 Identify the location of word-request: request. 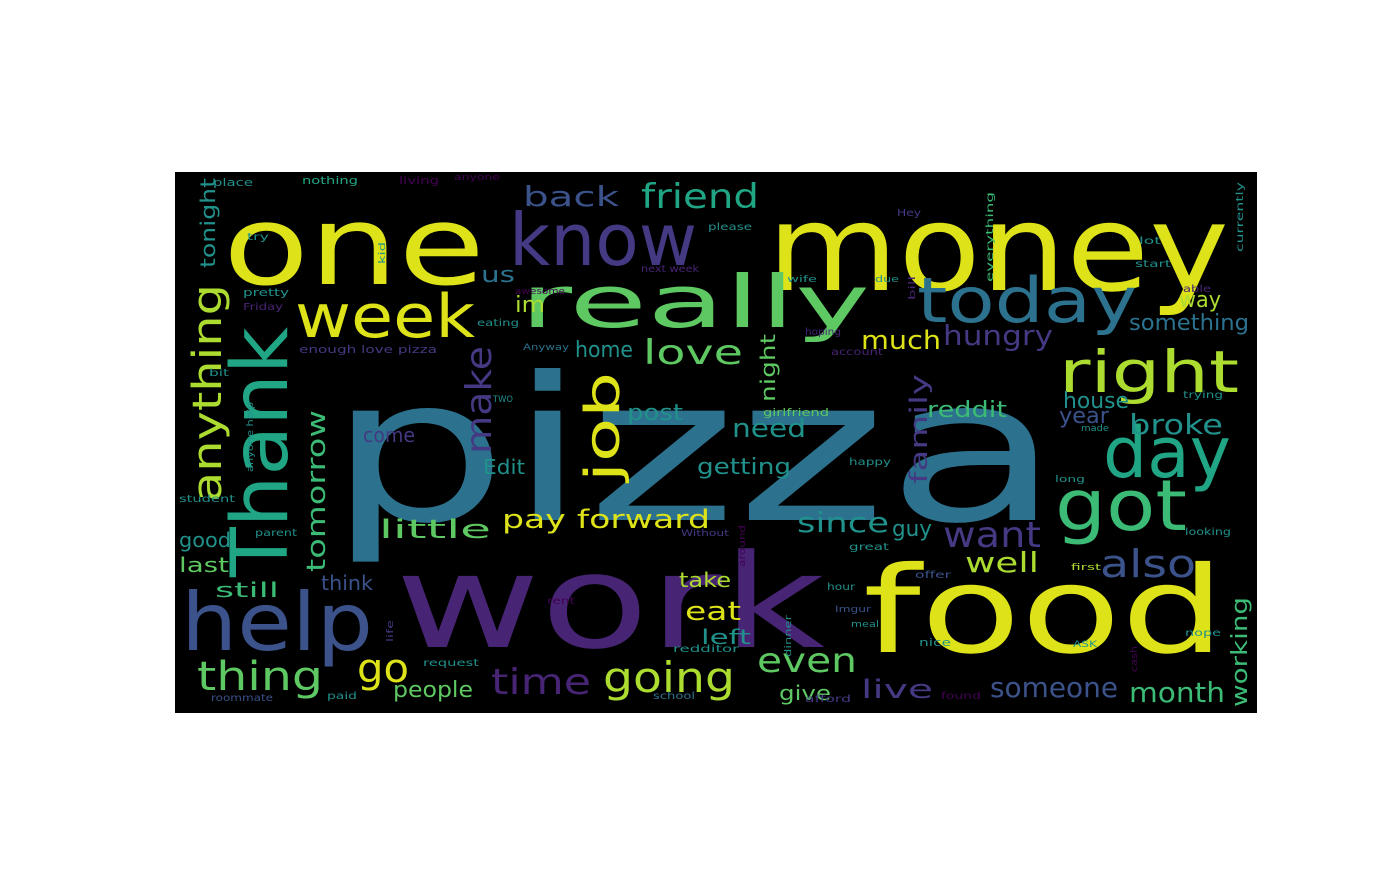
(451, 663).